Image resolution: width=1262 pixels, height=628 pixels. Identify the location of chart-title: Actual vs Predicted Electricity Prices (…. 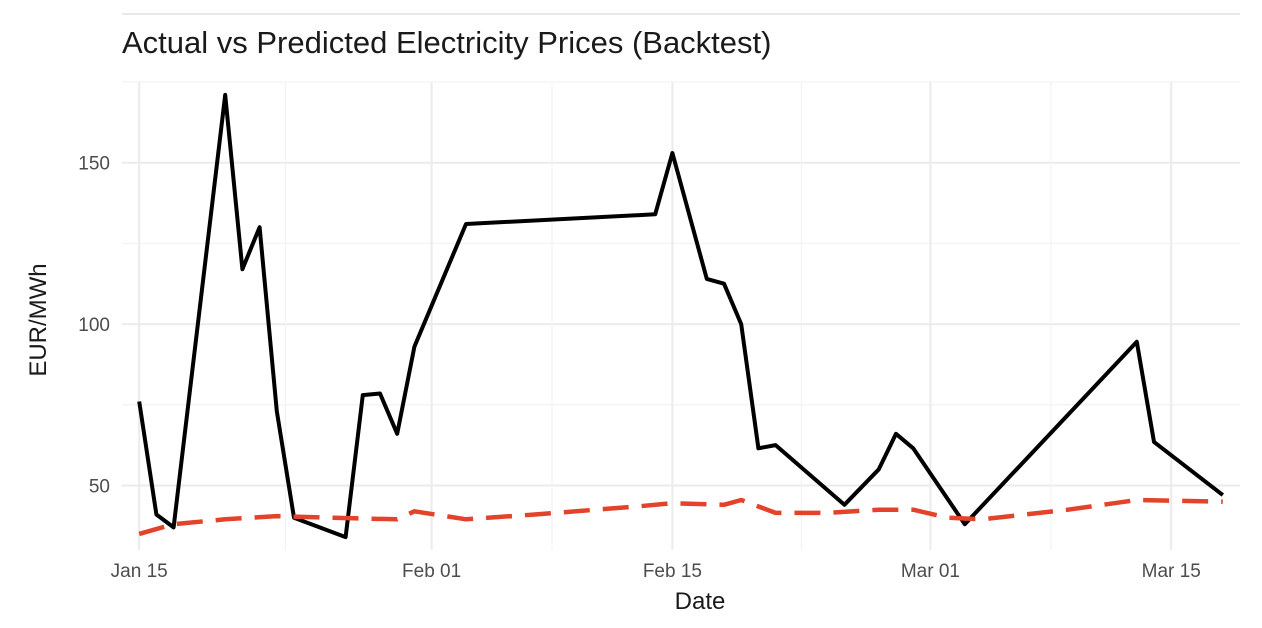
(447, 42).